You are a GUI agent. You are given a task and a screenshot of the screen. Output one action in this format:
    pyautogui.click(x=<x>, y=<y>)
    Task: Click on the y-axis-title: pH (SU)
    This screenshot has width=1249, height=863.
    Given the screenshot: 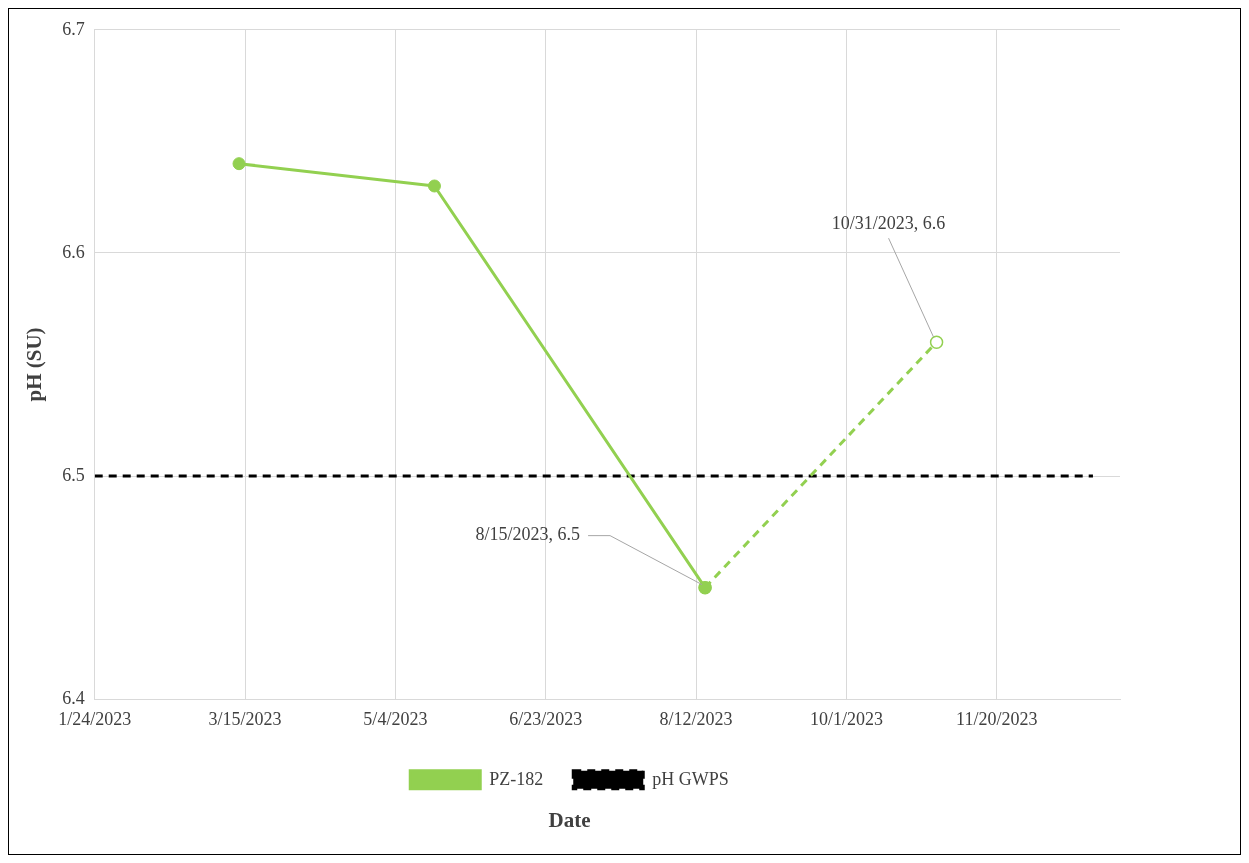 What is the action you would take?
    pyautogui.click(x=34, y=364)
    